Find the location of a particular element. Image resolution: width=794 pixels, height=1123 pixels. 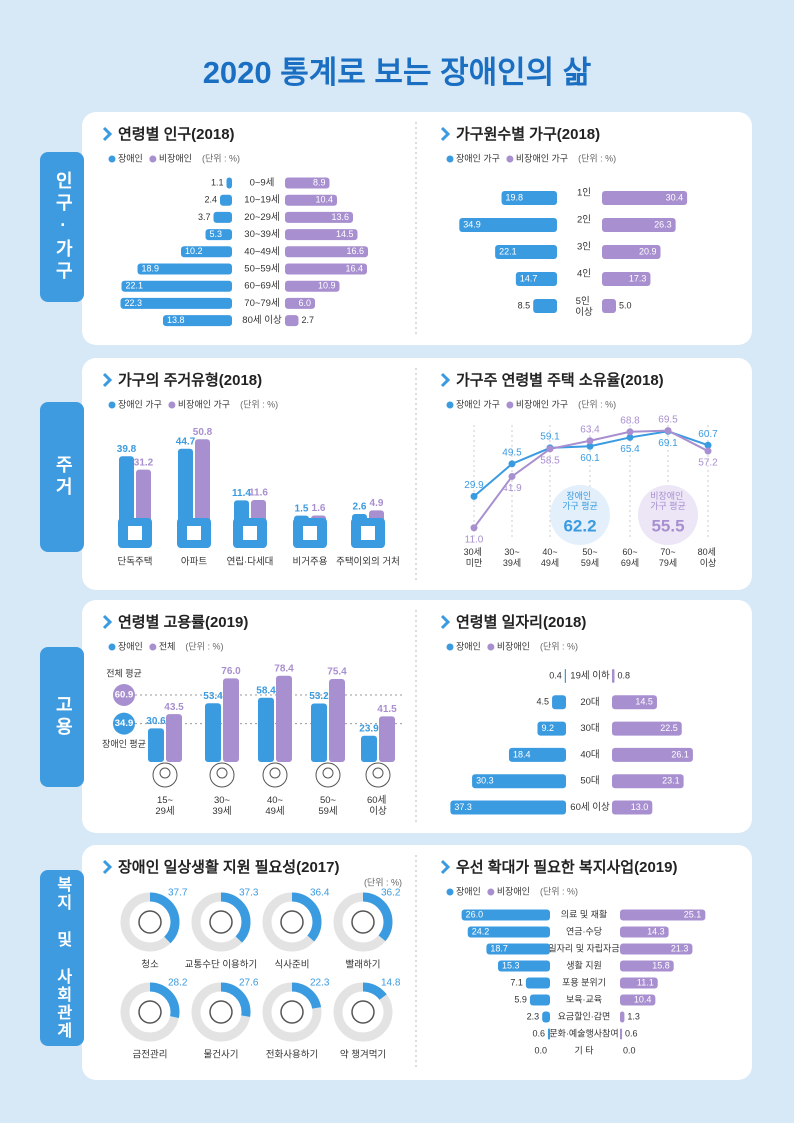

reference-value: 60.9 is located at coordinates (124, 695).